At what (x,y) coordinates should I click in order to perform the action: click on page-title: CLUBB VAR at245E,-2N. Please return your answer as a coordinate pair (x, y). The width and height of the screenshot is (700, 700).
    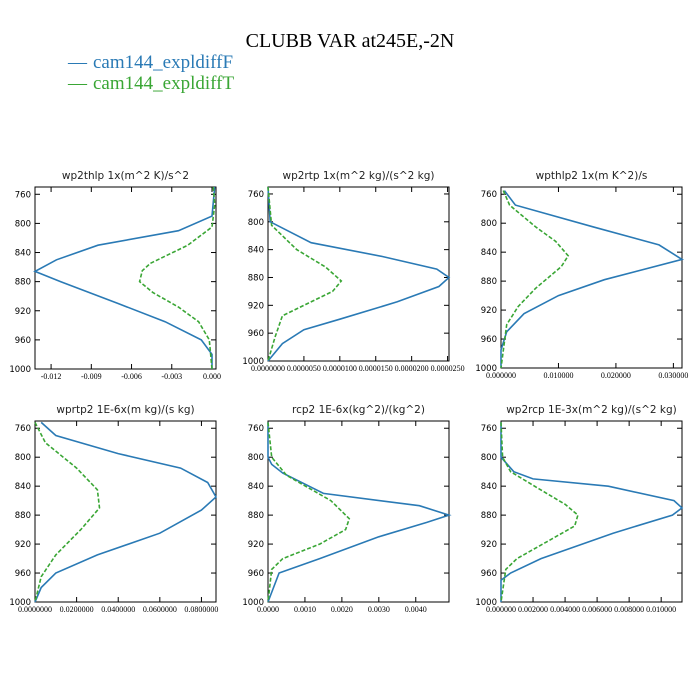
    Looking at the image, I should click on (350, 41).